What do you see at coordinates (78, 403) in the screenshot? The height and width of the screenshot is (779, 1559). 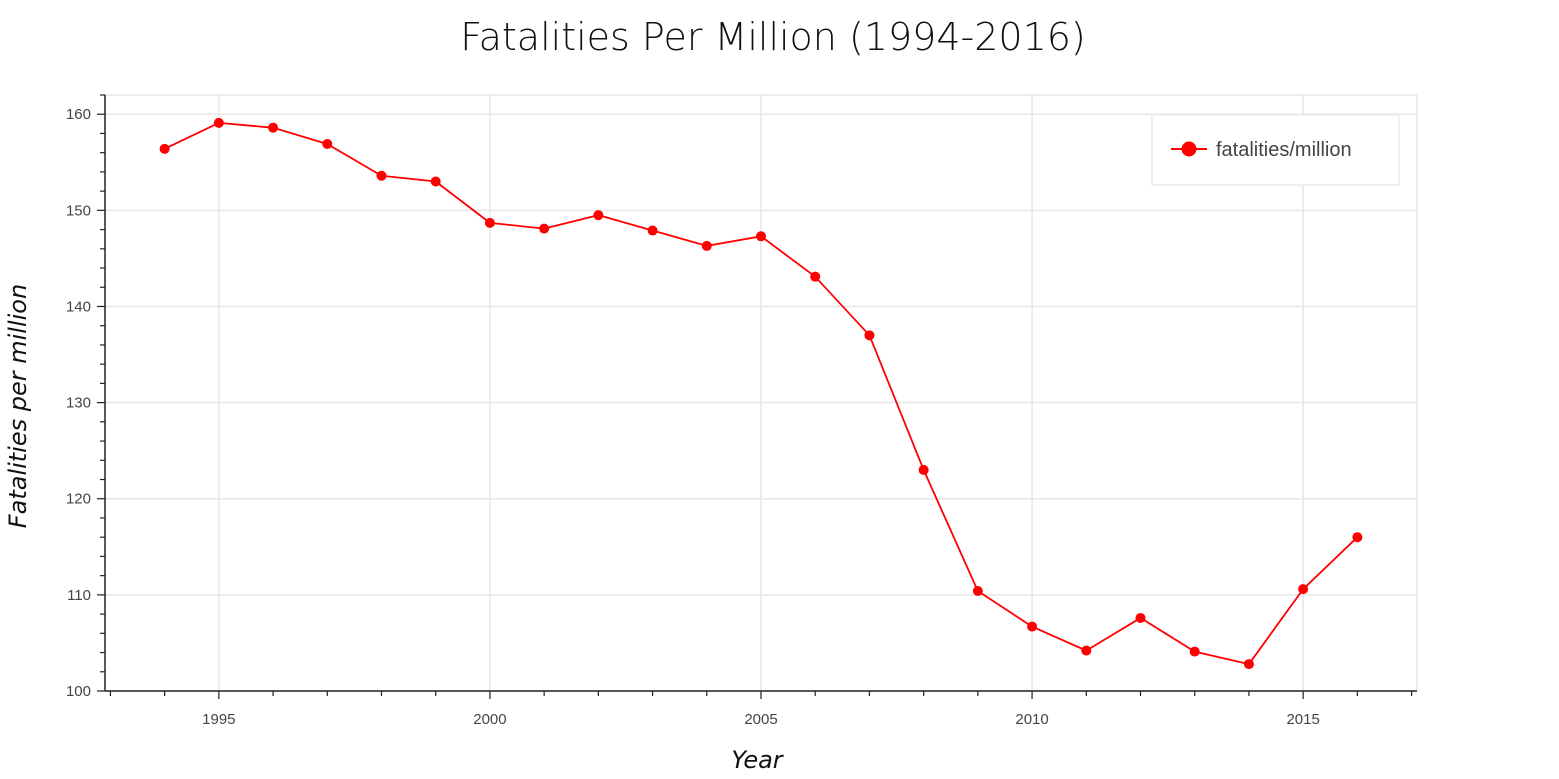 I see `y-tick-label: 130` at bounding box center [78, 403].